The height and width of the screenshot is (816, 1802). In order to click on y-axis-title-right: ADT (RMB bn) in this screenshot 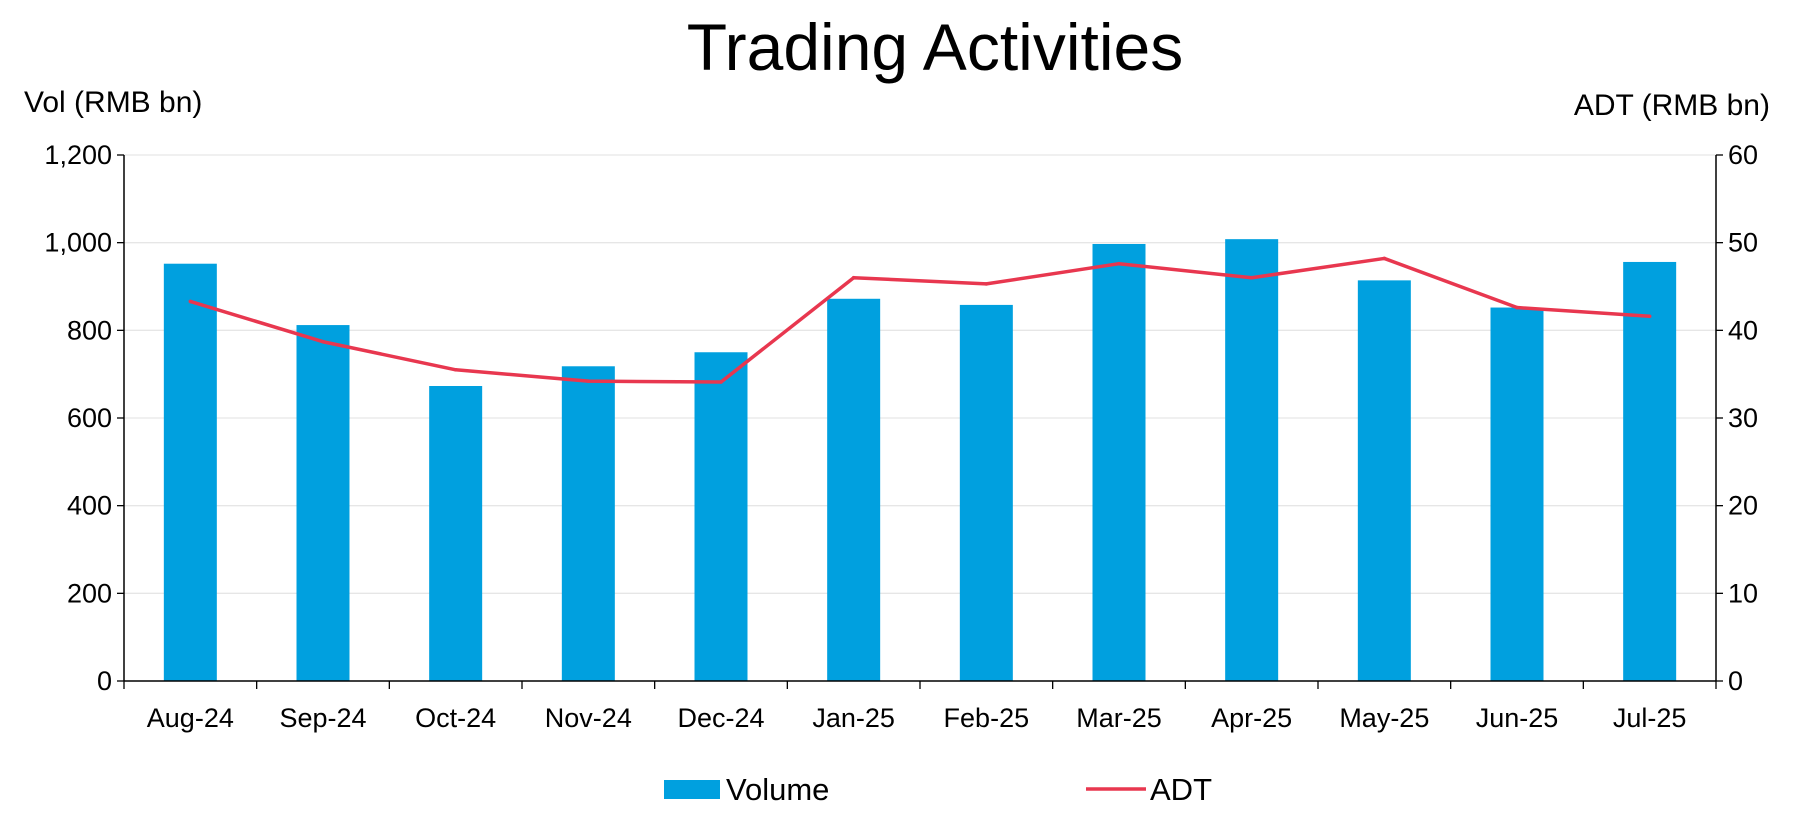, I will do `click(1672, 105)`.